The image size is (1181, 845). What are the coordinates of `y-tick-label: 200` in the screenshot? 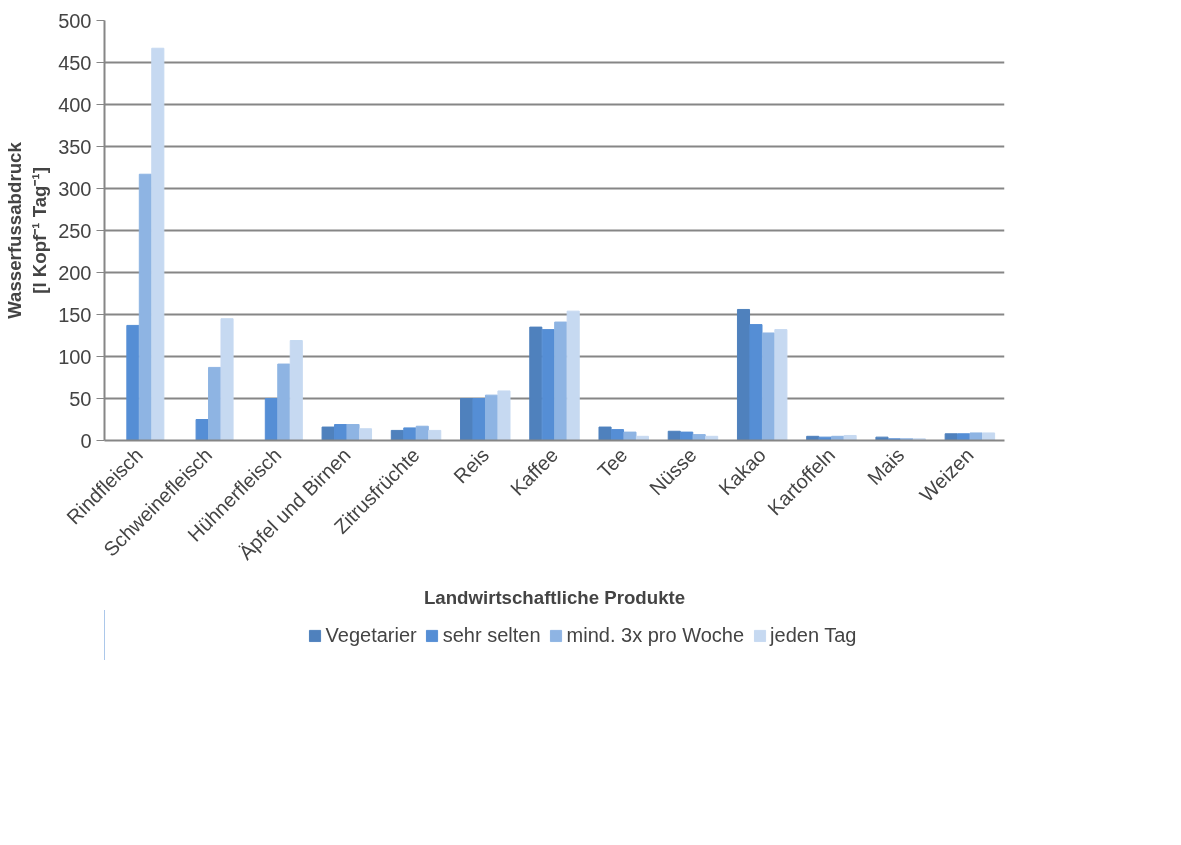 It's located at (75, 272).